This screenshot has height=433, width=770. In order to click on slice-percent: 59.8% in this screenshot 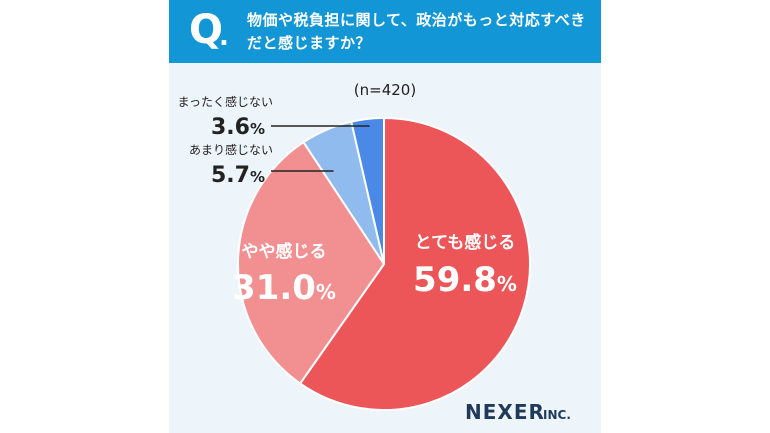, I will do `click(465, 280)`.